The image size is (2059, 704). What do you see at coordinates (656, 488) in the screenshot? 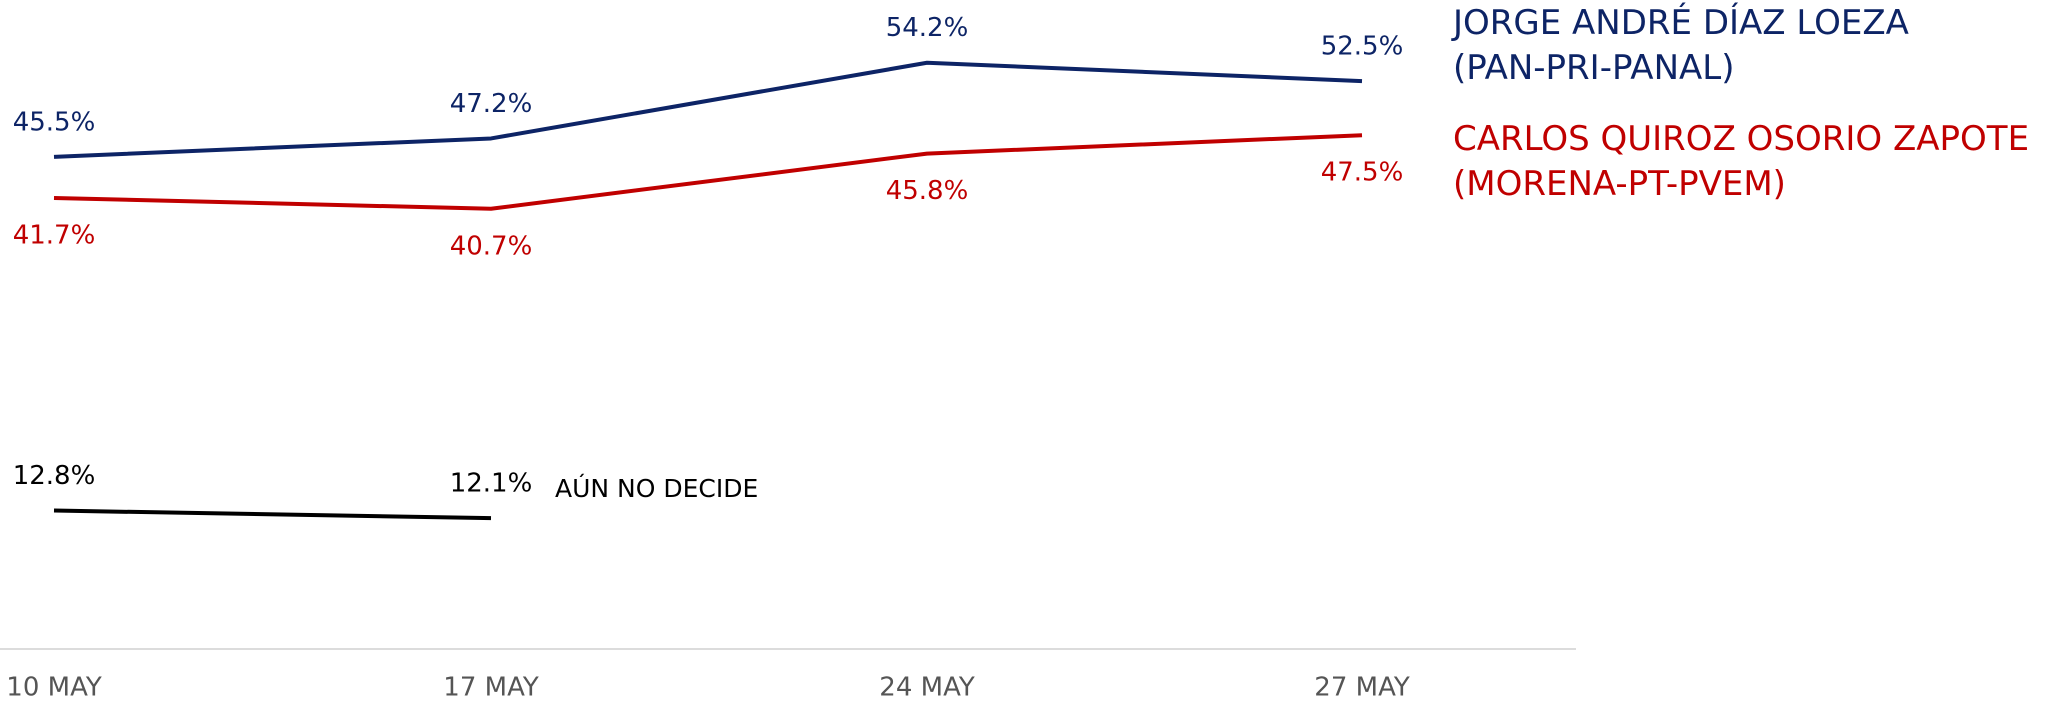
I see `legend-label: AÚN NO DECIDE` at bounding box center [656, 488].